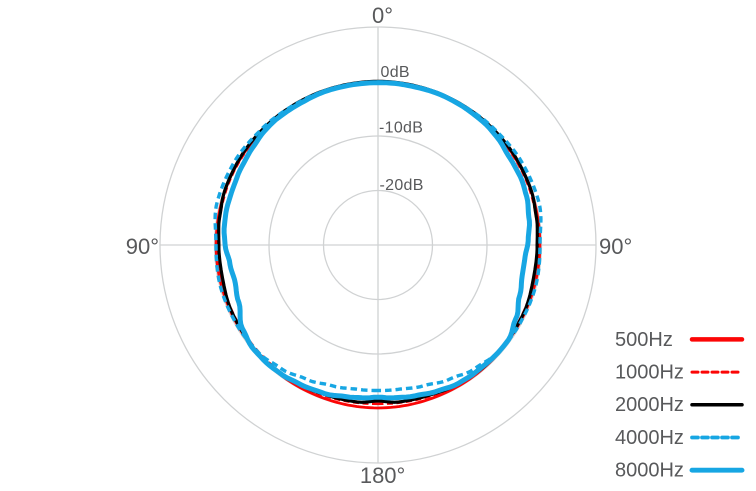  Describe the element at coordinates (644, 340) in the screenshot. I see `svg-text: 500Hz` at that location.